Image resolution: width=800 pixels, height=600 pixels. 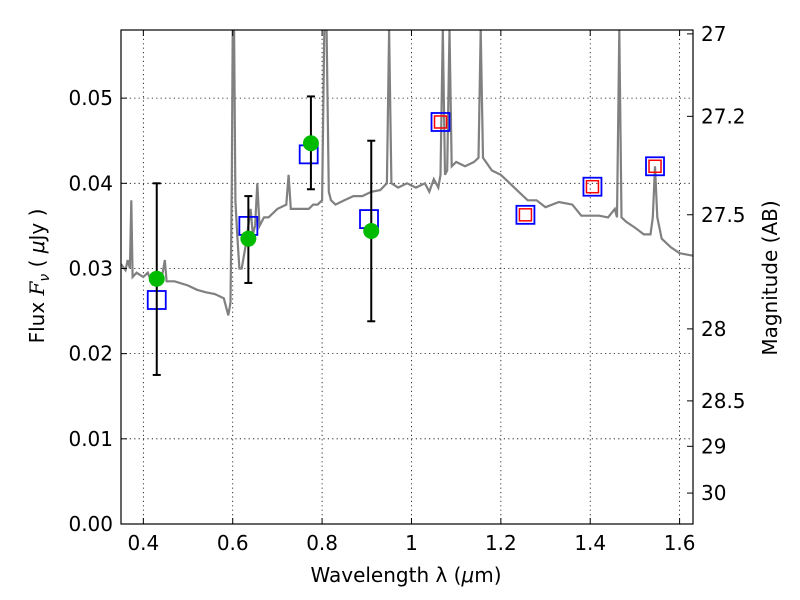 I want to click on y2-axis-label: Magnitude (AB), so click(x=770, y=277).